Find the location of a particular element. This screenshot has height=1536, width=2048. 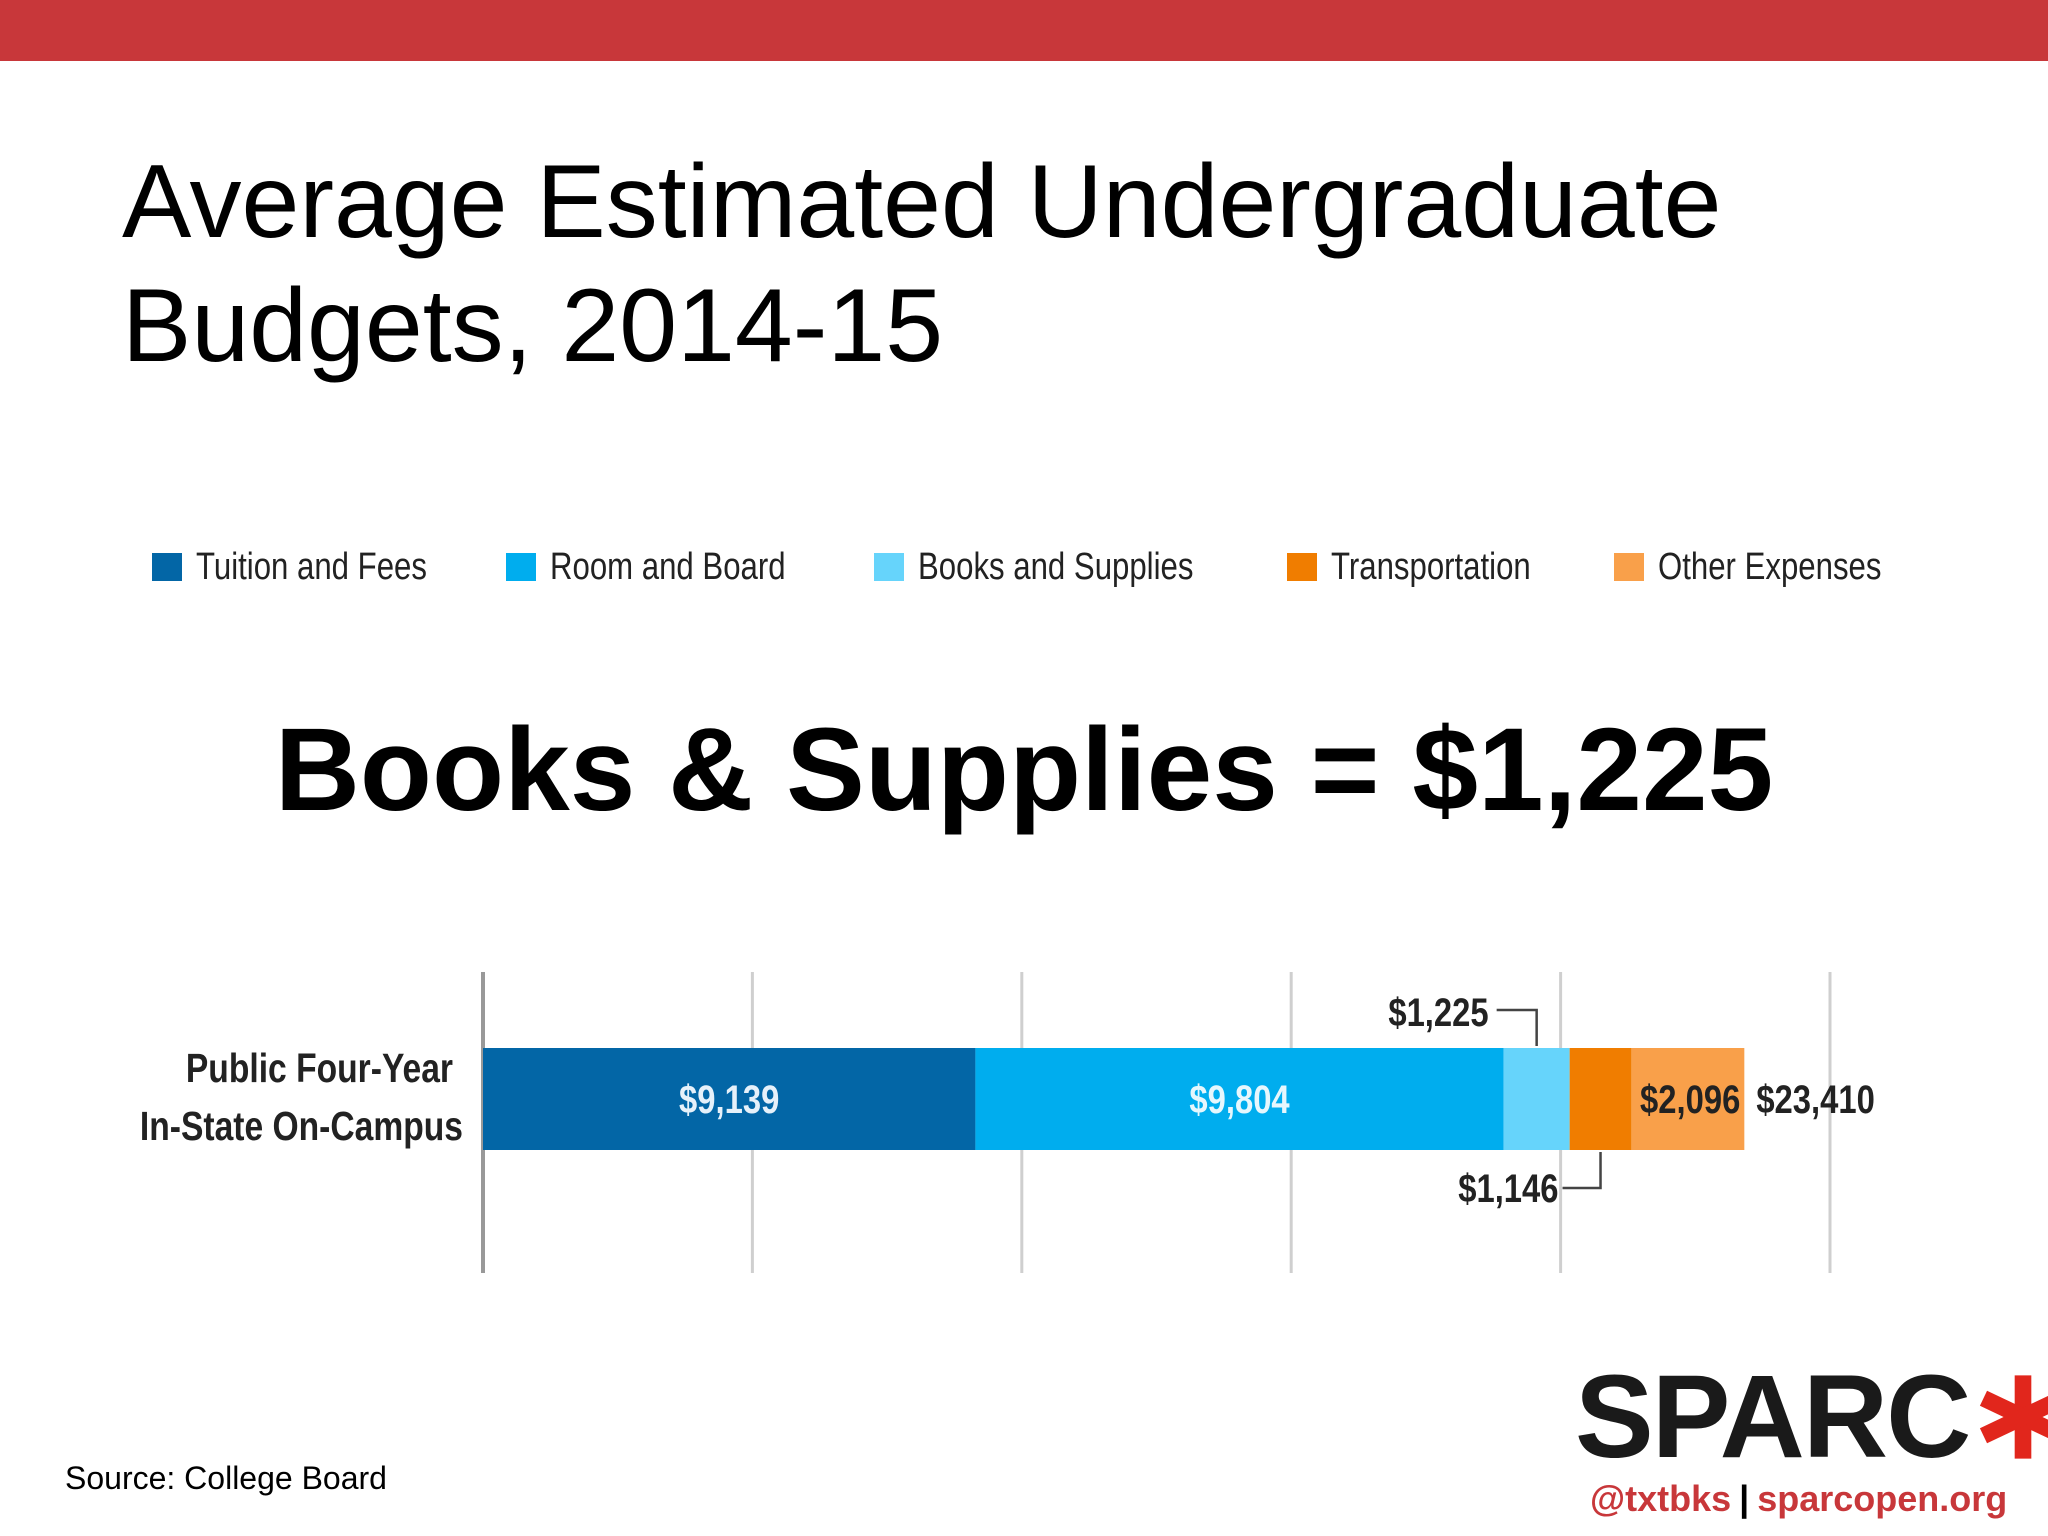

legend-item-books-and-supplies: Books and Supplies is located at coordinates (1064, 567).